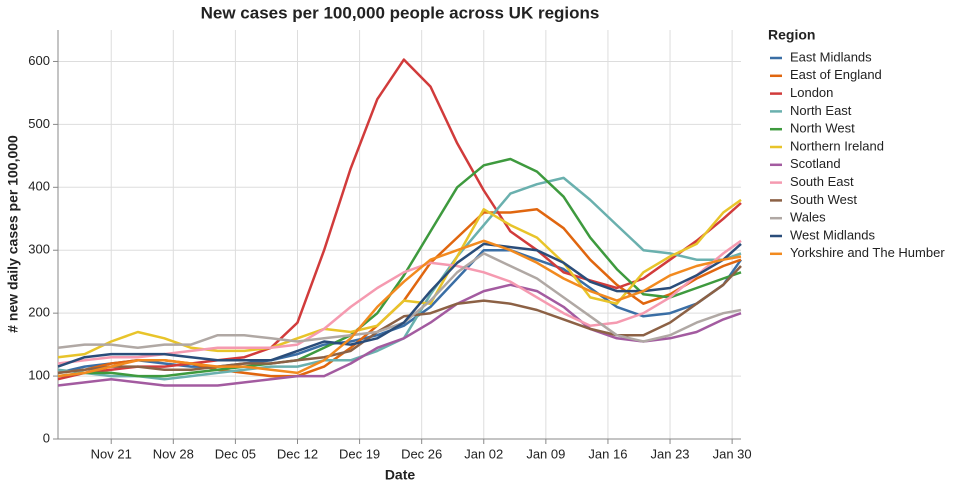  I want to click on x-tick-label: Jan 02, so click(483, 453).